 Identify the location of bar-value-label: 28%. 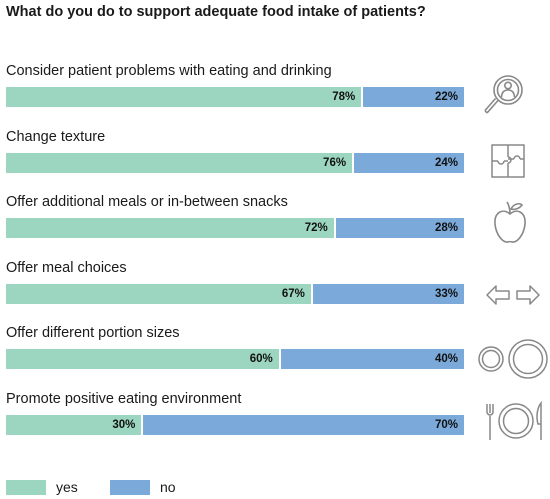
(446, 228).